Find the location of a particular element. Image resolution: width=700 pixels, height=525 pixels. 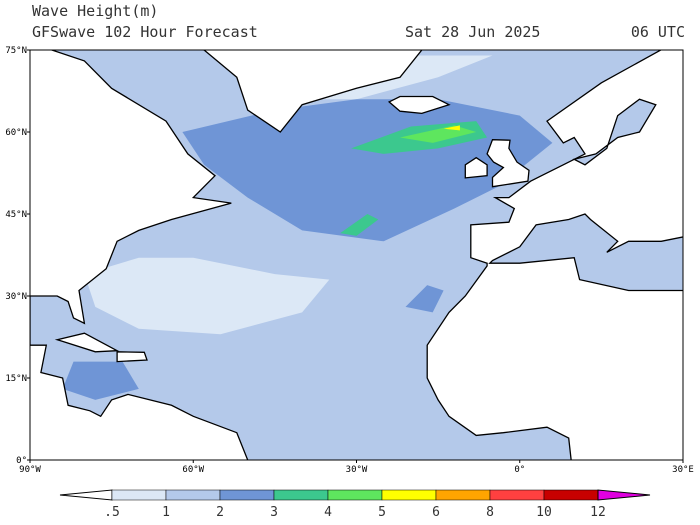

subtitle: GFSwave 102 Hour Forecast is located at coordinates (145, 32).